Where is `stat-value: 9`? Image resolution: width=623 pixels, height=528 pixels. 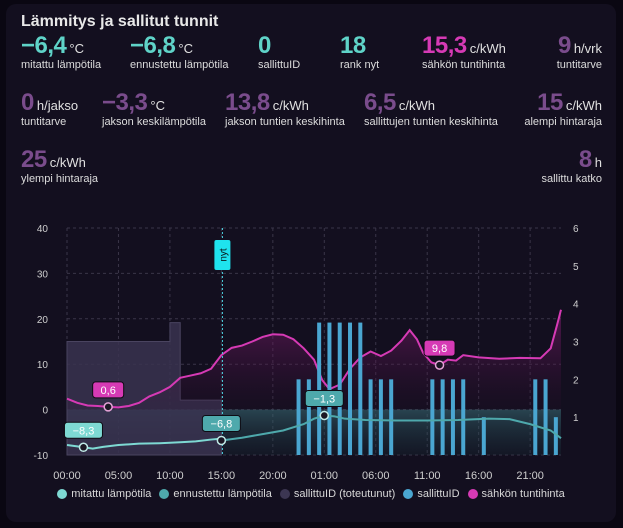
stat-value: 9 is located at coordinates (564, 45).